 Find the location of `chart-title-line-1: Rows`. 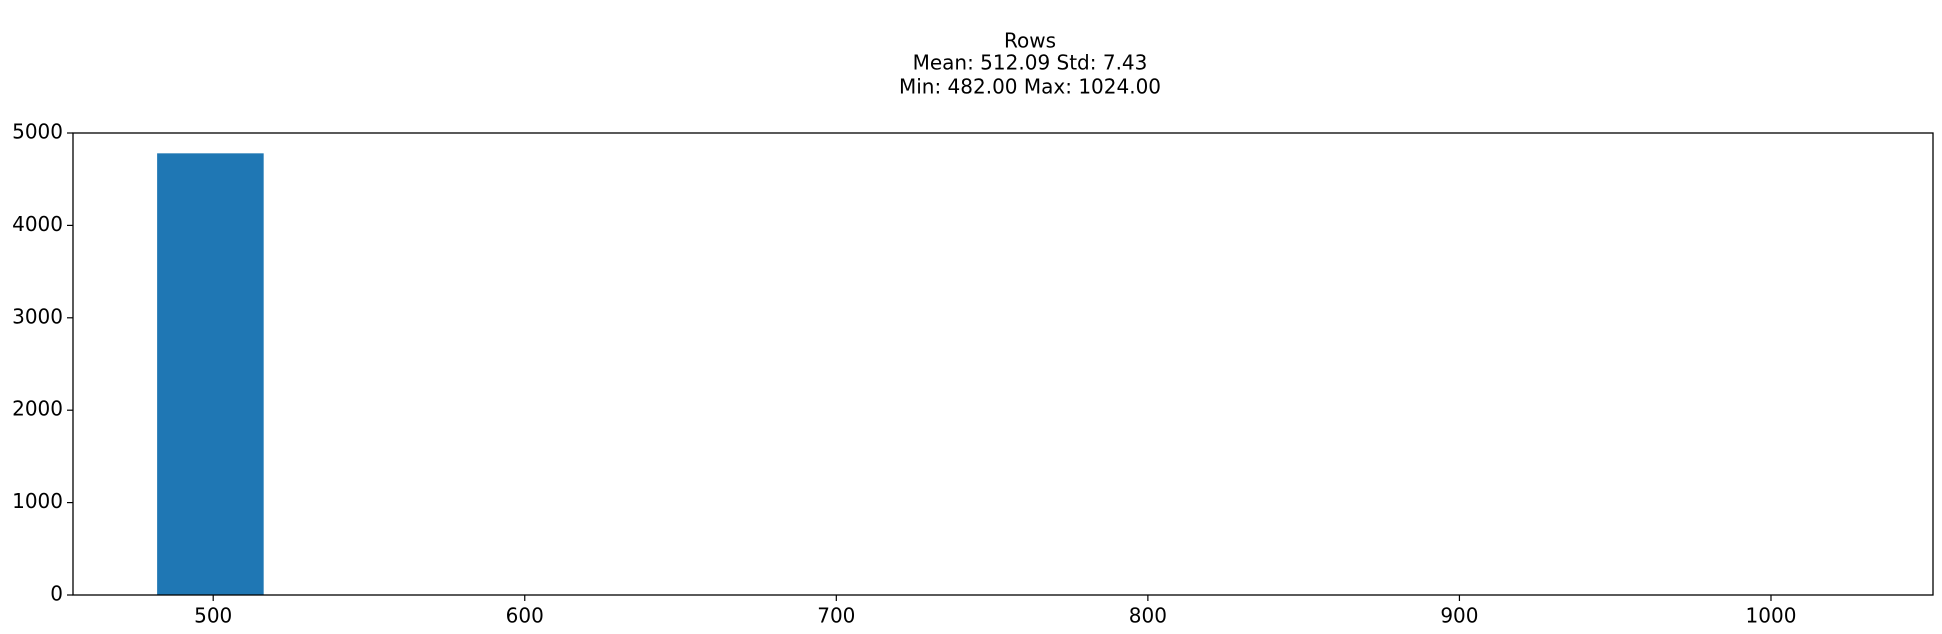

chart-title-line-1: Rows is located at coordinates (1030, 41).